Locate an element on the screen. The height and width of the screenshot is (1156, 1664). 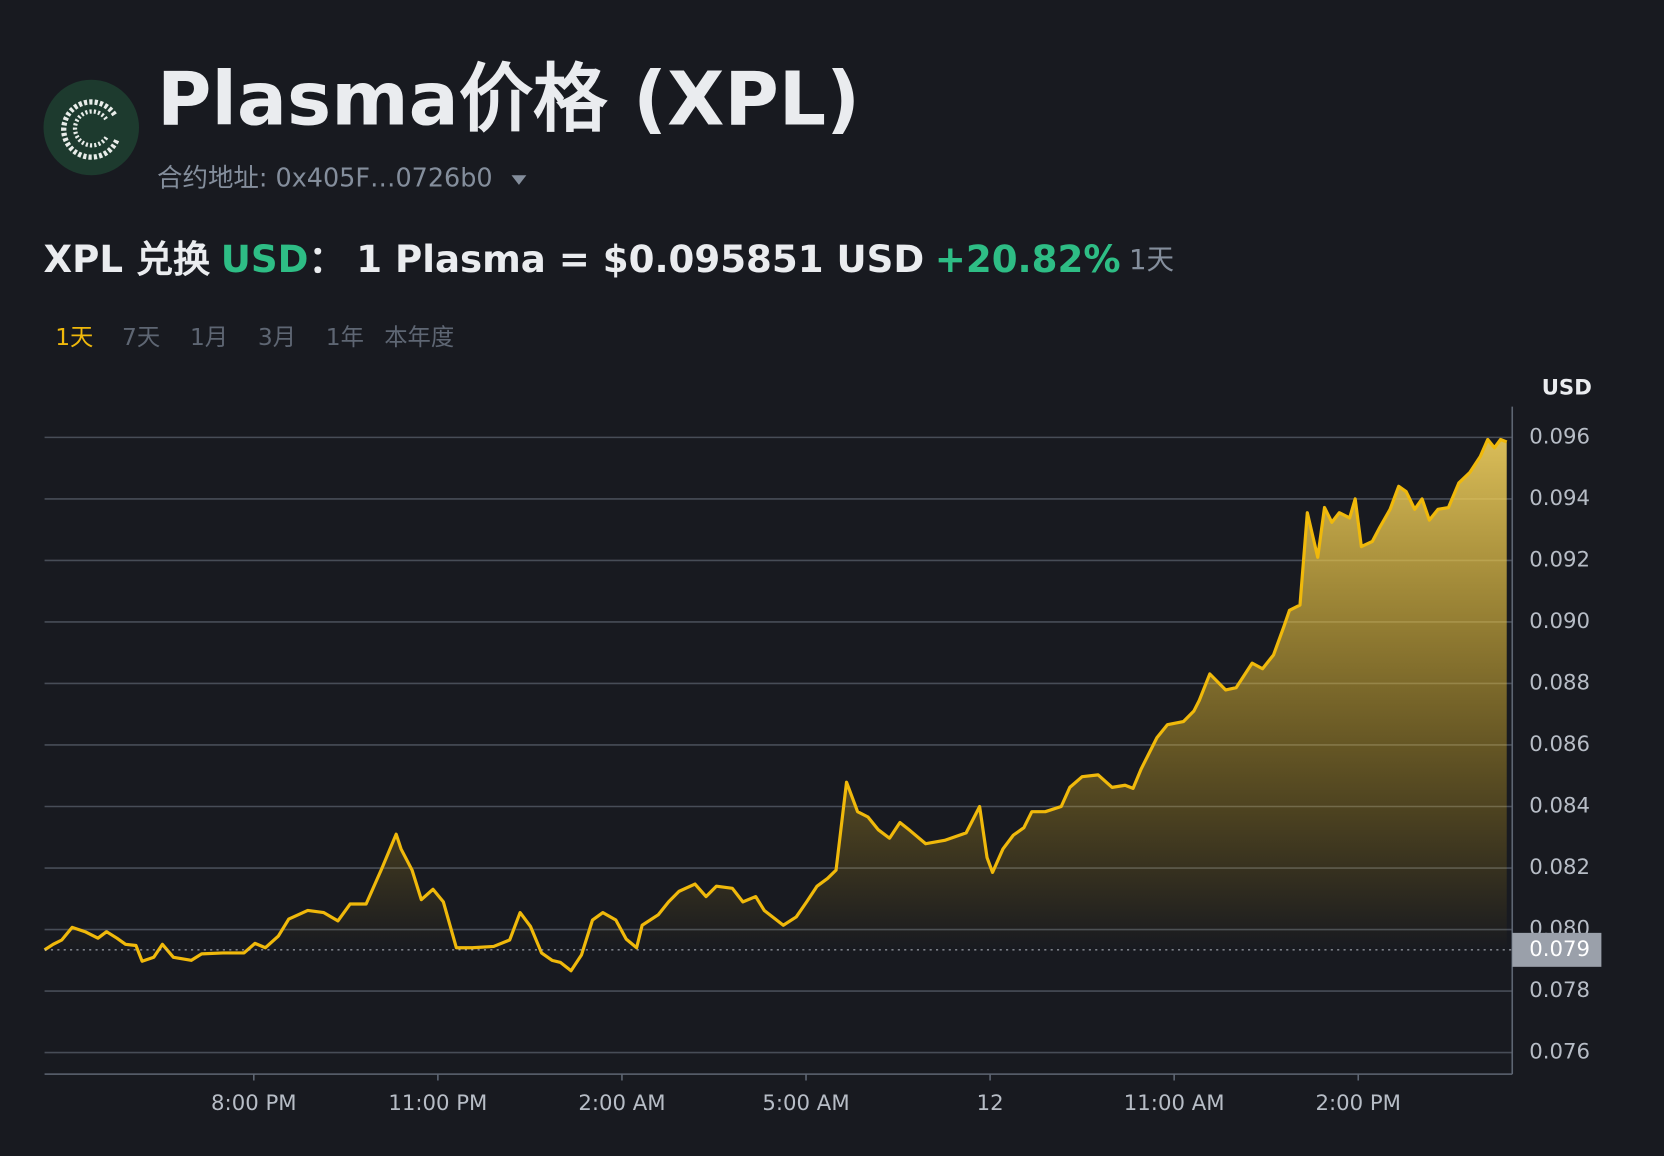
x-tick-label: 8:00 PM is located at coordinates (254, 1103).